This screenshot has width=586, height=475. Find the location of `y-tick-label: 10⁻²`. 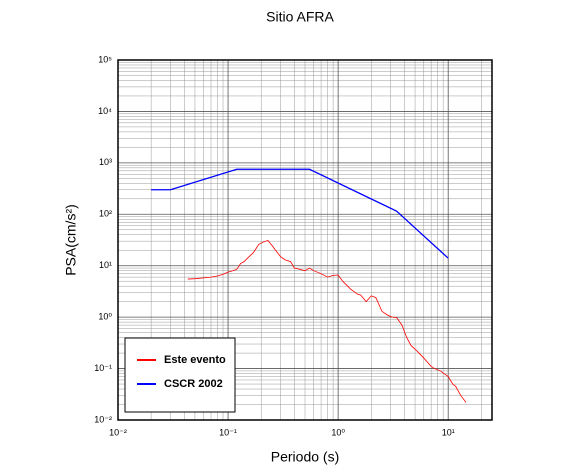

y-tick-label: 10⁻² is located at coordinates (103, 419).